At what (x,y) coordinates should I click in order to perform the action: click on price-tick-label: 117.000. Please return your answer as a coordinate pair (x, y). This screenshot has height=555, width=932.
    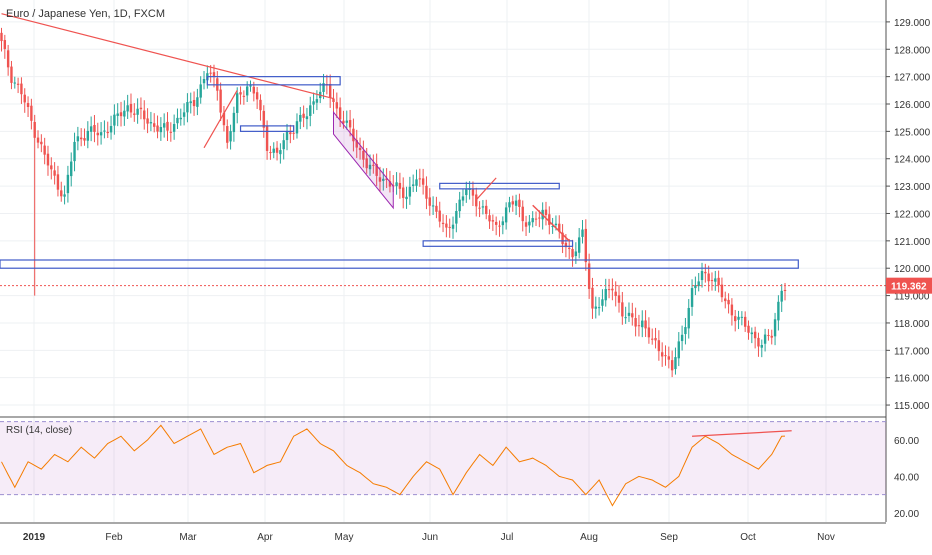
    Looking at the image, I should click on (912, 351).